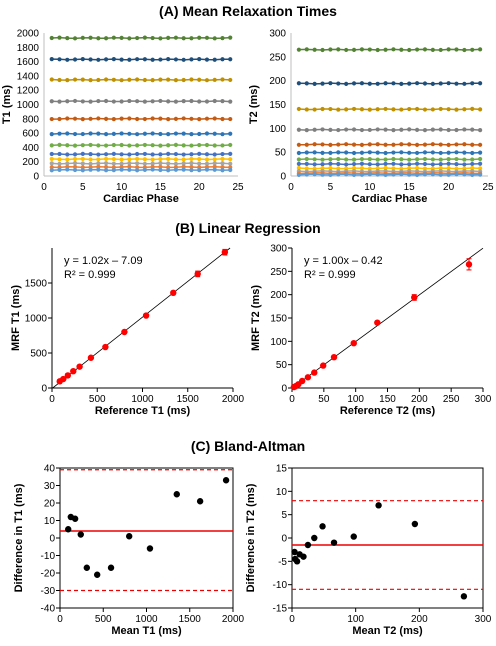 This screenshot has width=496, height=646. What do you see at coordinates (60, 619) in the screenshot?
I see `x-tick-label: 0` at bounding box center [60, 619].